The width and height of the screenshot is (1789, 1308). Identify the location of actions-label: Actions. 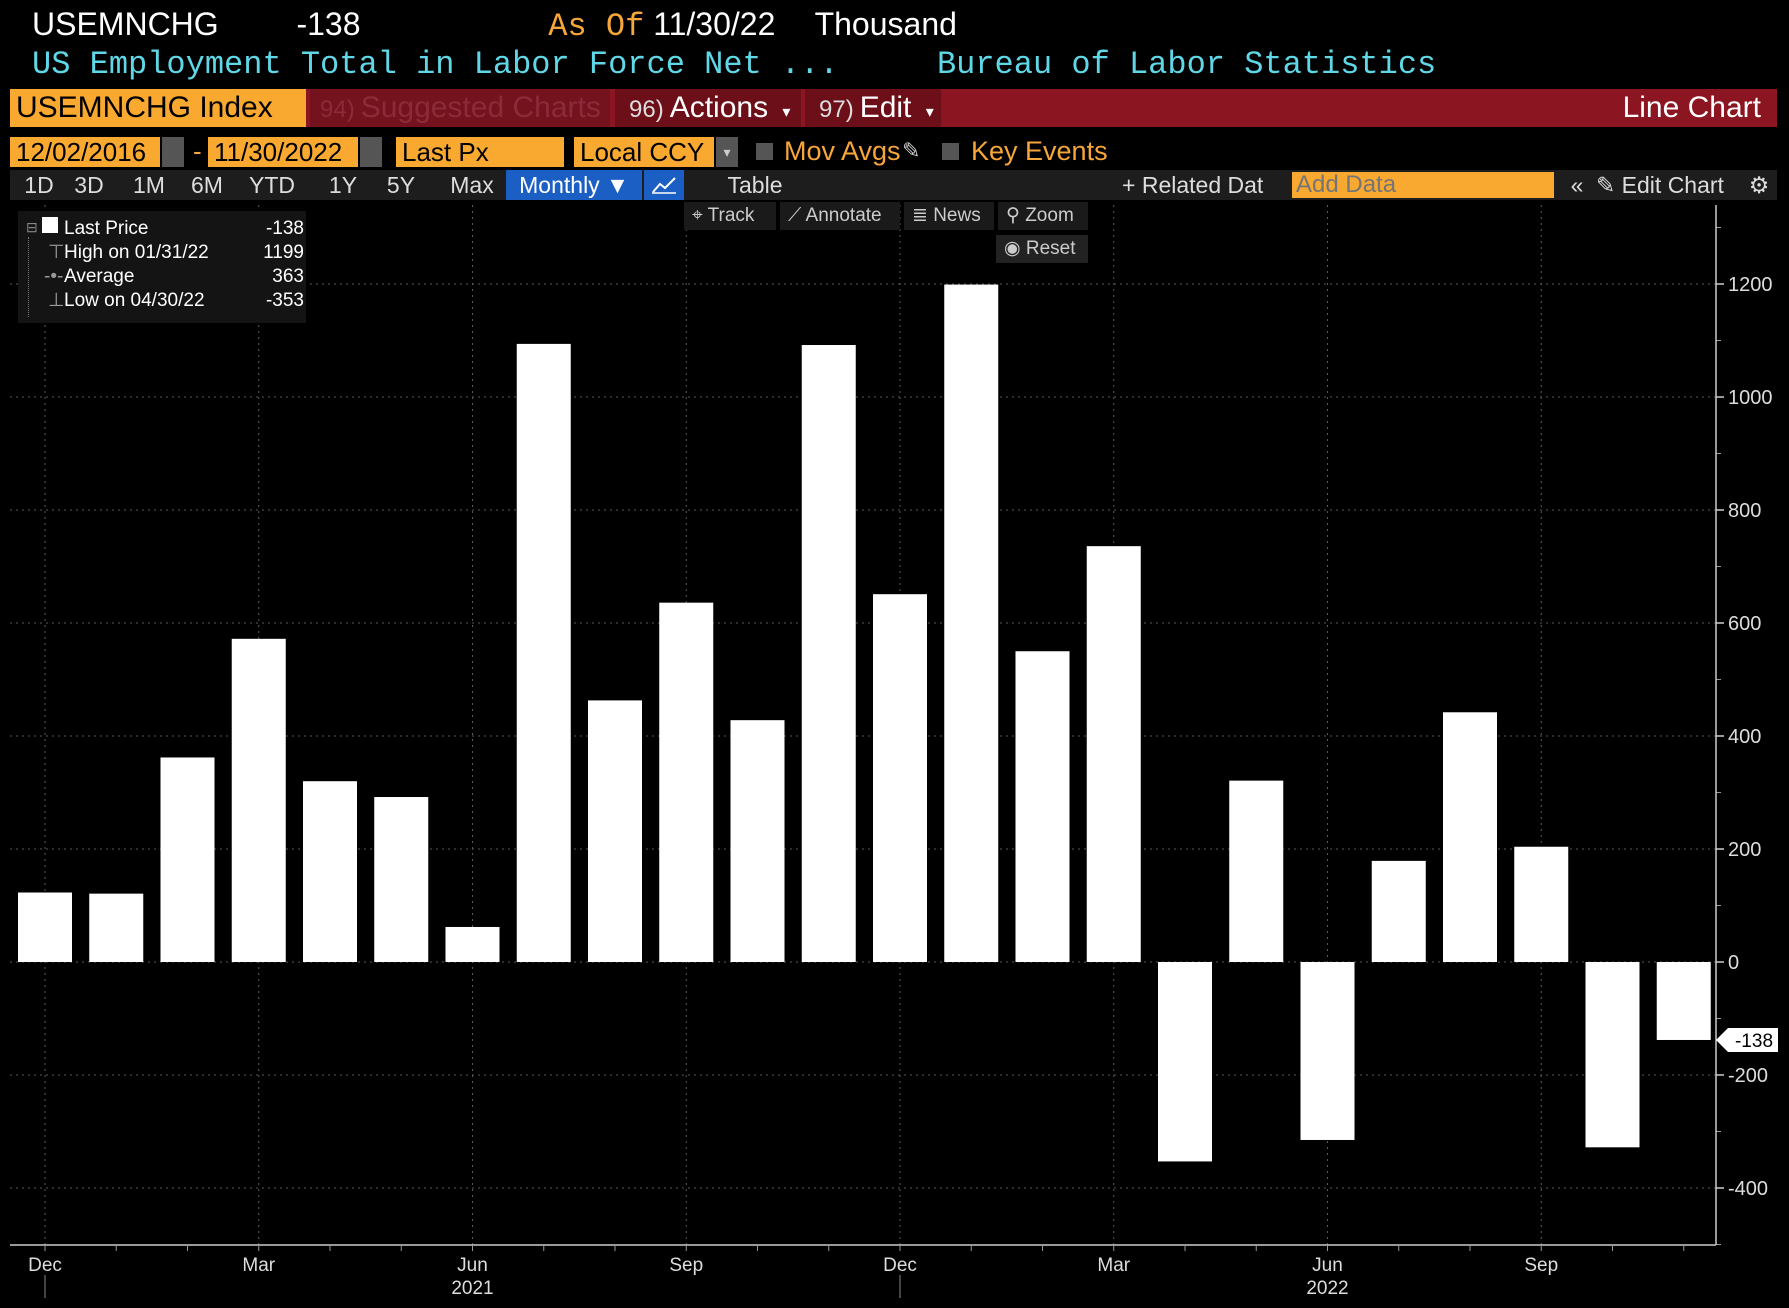
(719, 107).